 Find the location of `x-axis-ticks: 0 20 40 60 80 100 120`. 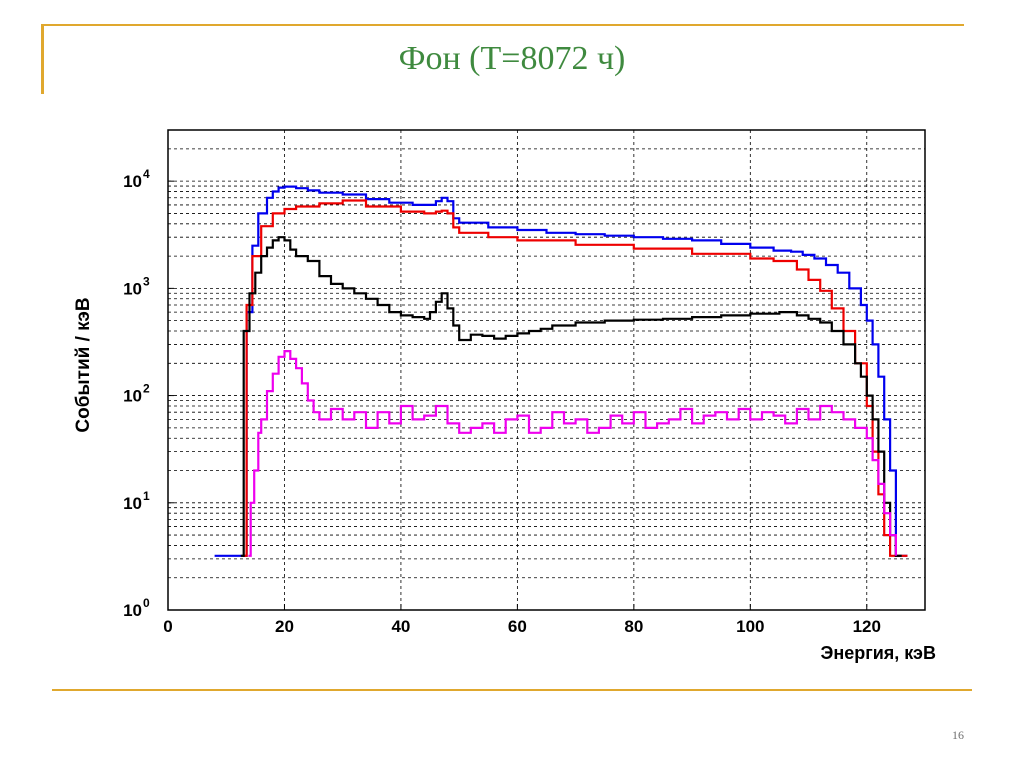

x-axis-ticks: 0 20 40 60 80 100 120 is located at coordinates (522, 620).